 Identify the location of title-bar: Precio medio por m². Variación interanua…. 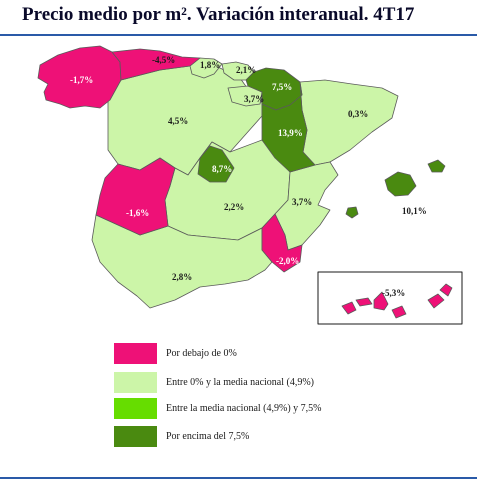
(238, 18).